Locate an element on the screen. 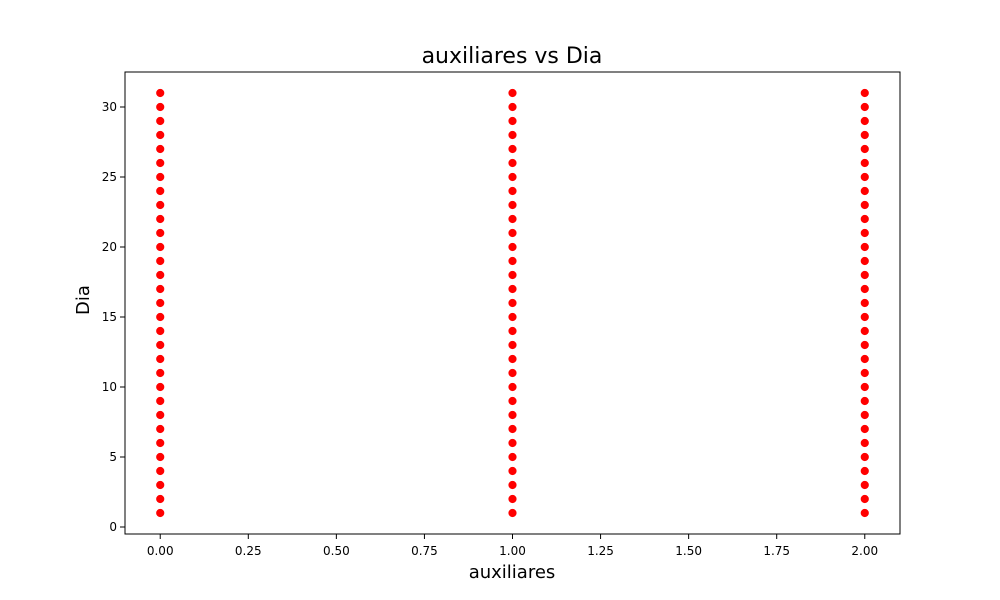  chart-title: auxiliares vs Dia is located at coordinates (512, 56).